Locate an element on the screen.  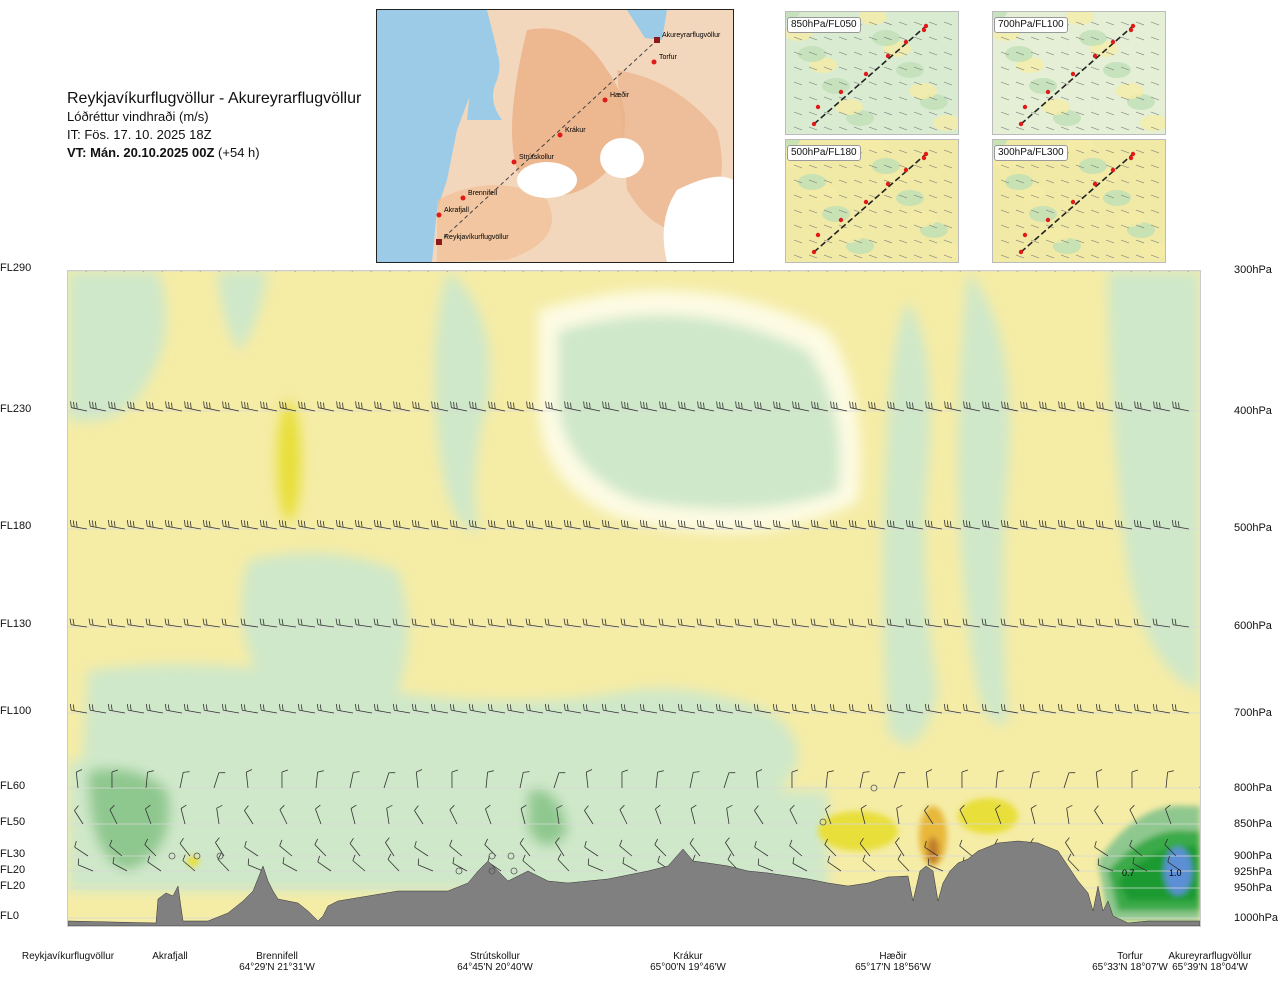
route-waypoint-label: Brennifell is located at coordinates (483, 193).